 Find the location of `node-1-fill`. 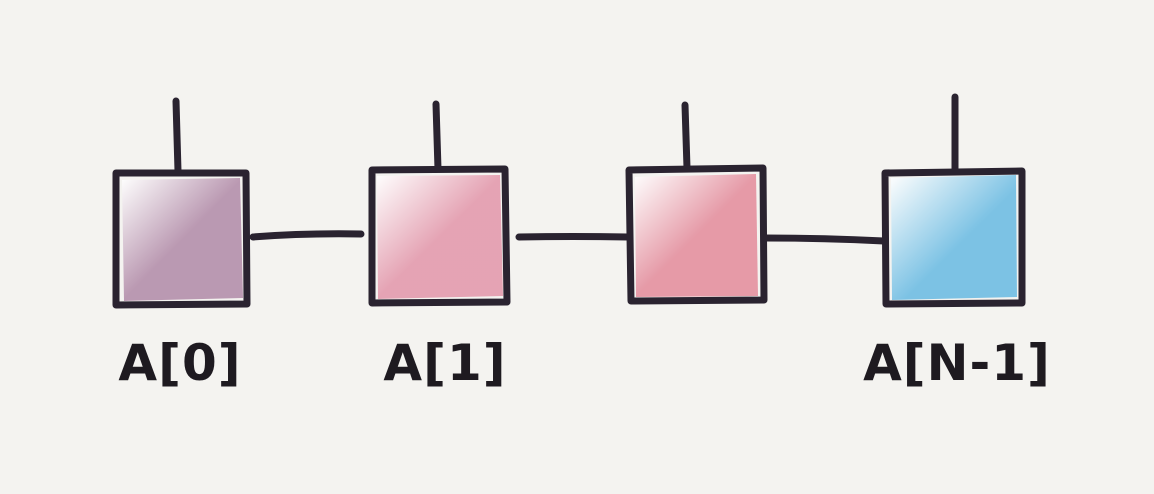

node-1-fill is located at coordinates (440, 237).